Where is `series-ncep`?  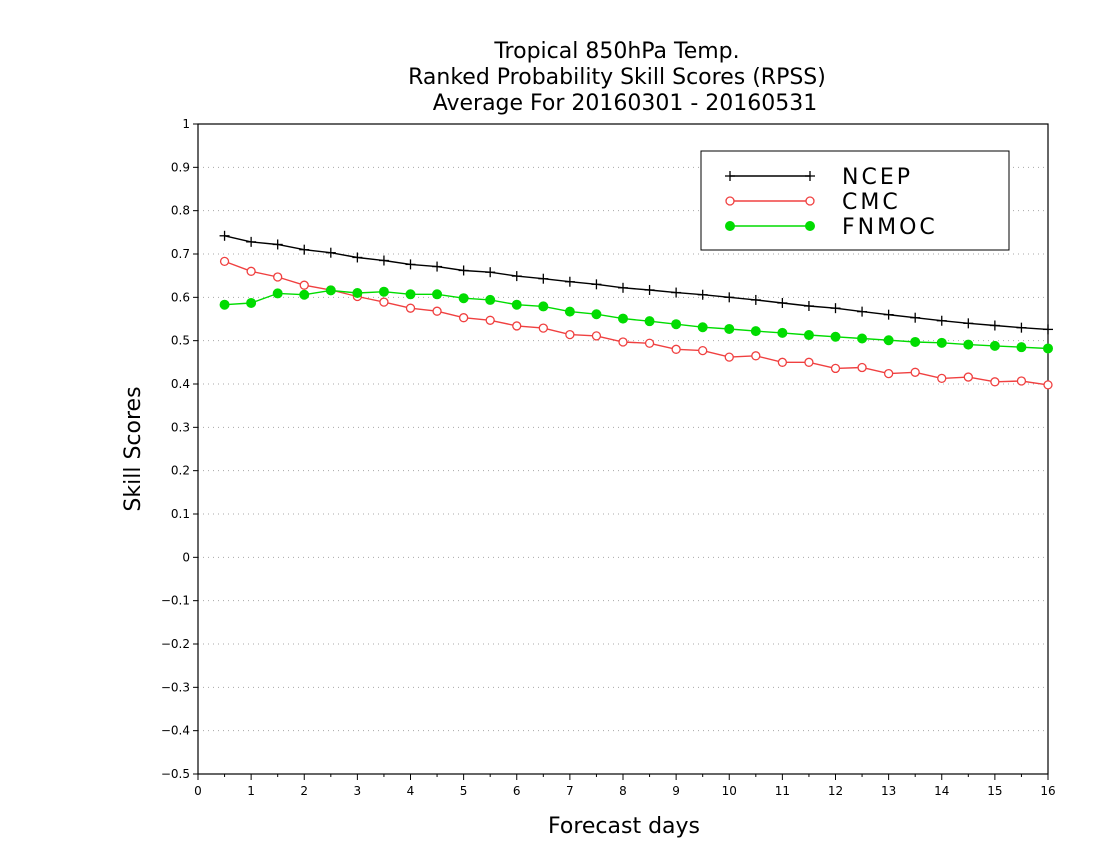
series-ncep is located at coordinates (636, 282).